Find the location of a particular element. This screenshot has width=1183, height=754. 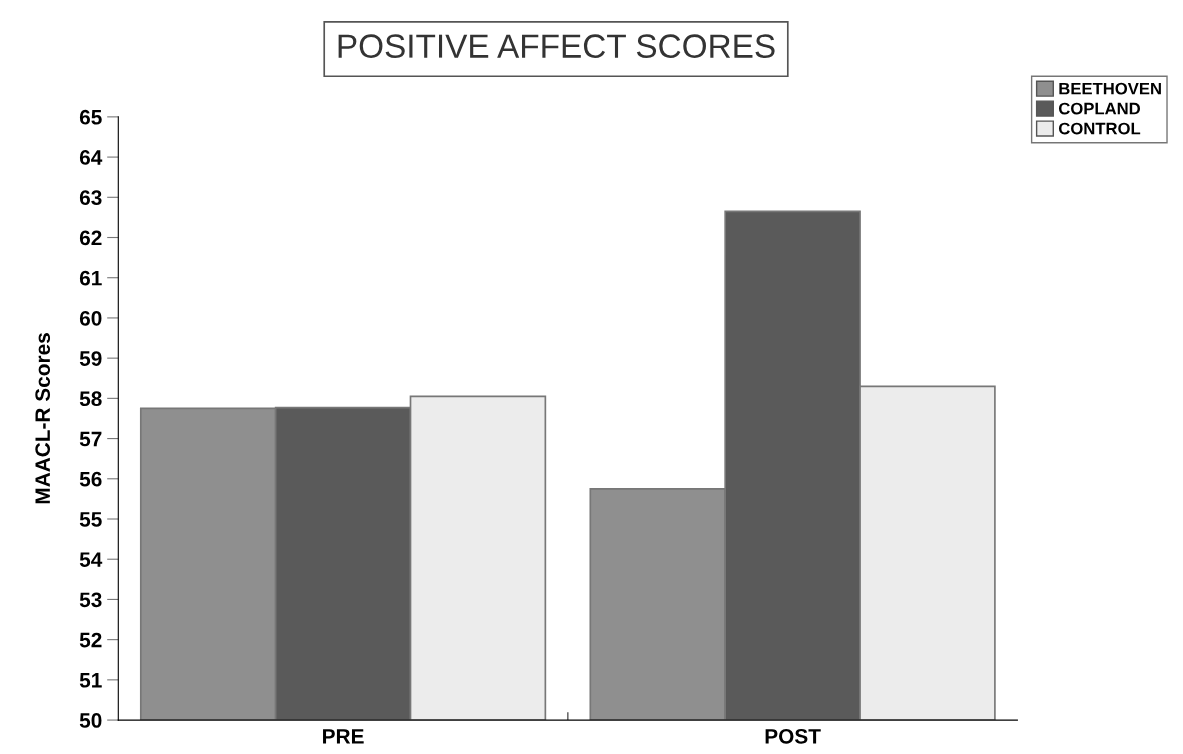

y-tick-label: 64 is located at coordinates (91, 157).